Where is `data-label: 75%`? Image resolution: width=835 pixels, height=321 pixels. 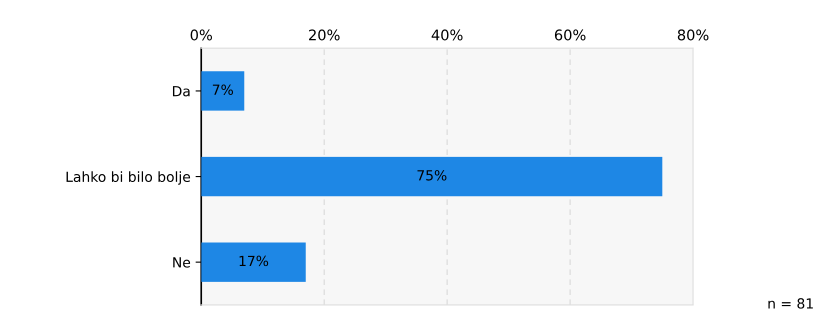
data-label: 75% is located at coordinates (431, 175).